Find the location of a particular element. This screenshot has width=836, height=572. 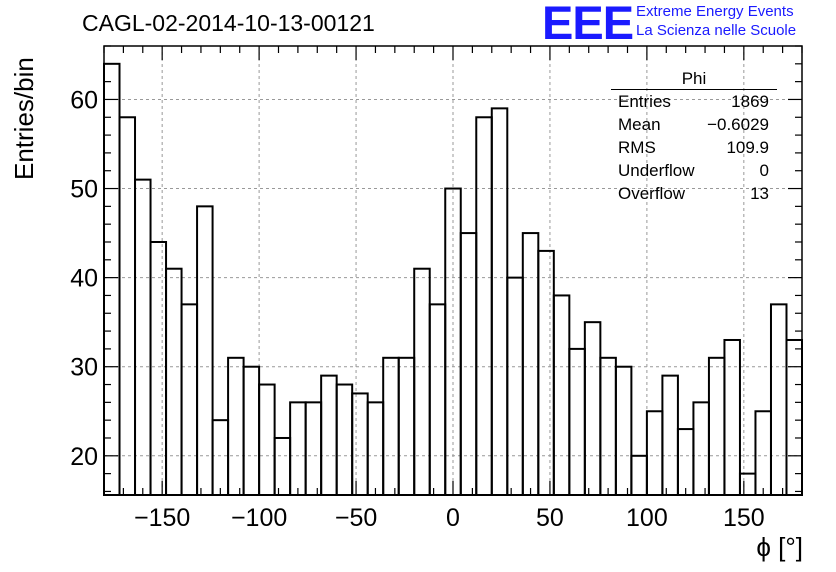

x-tick-label: −50 is located at coordinates (356, 518).